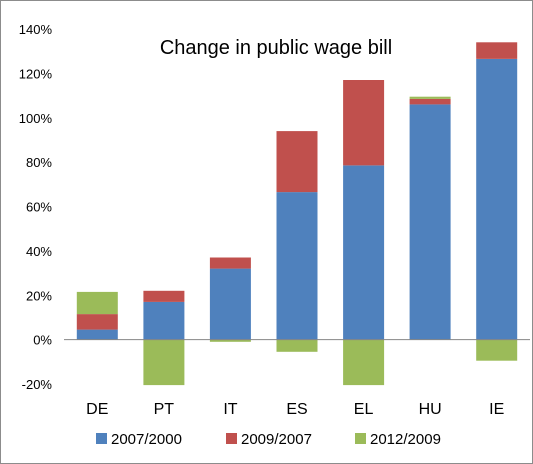 The width and height of the screenshot is (533, 464). What do you see at coordinates (36, 118) in the screenshot?
I see `y-tick-label: 100%` at bounding box center [36, 118].